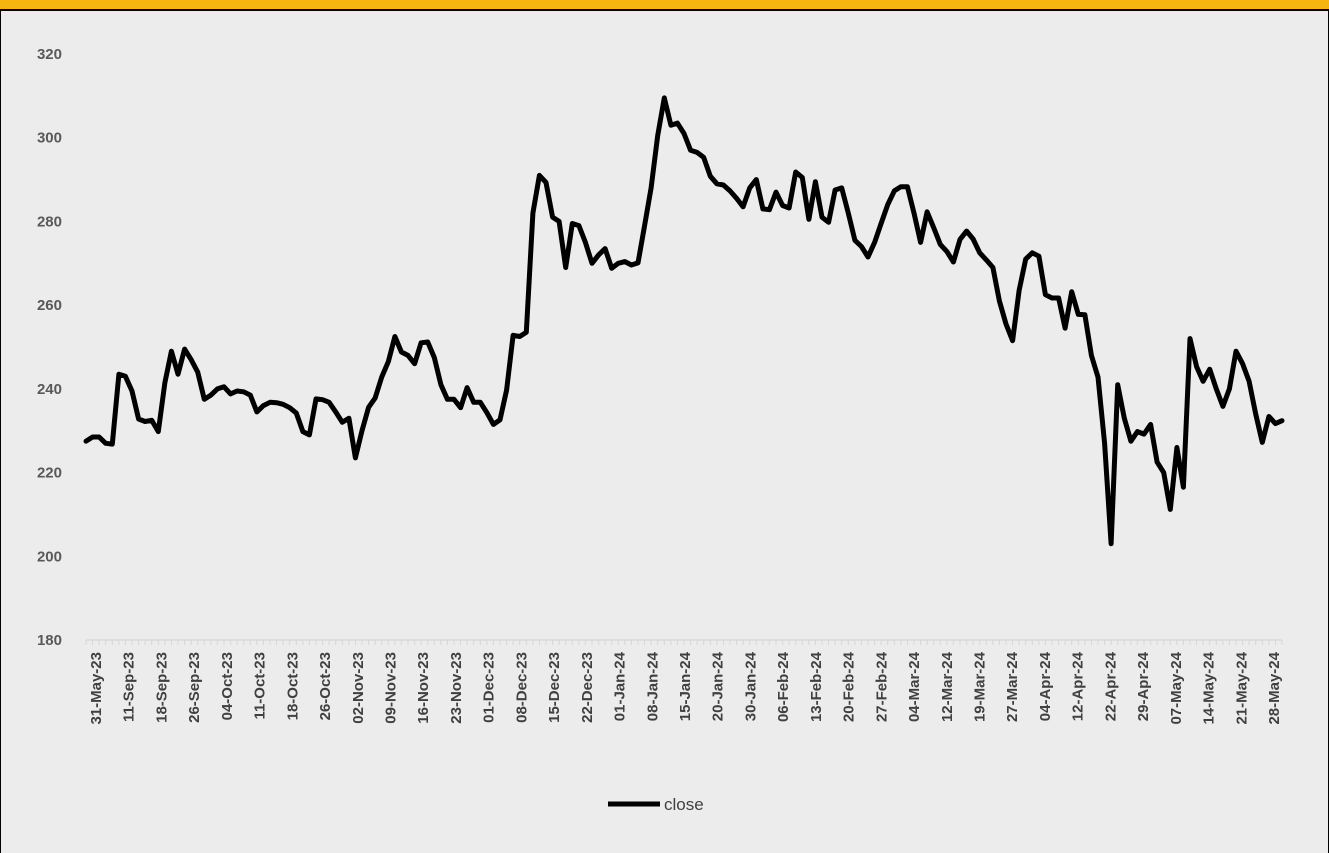 This screenshot has width=1329, height=853. I want to click on x-tick-label: 29-Apr-24, so click(1143, 686).